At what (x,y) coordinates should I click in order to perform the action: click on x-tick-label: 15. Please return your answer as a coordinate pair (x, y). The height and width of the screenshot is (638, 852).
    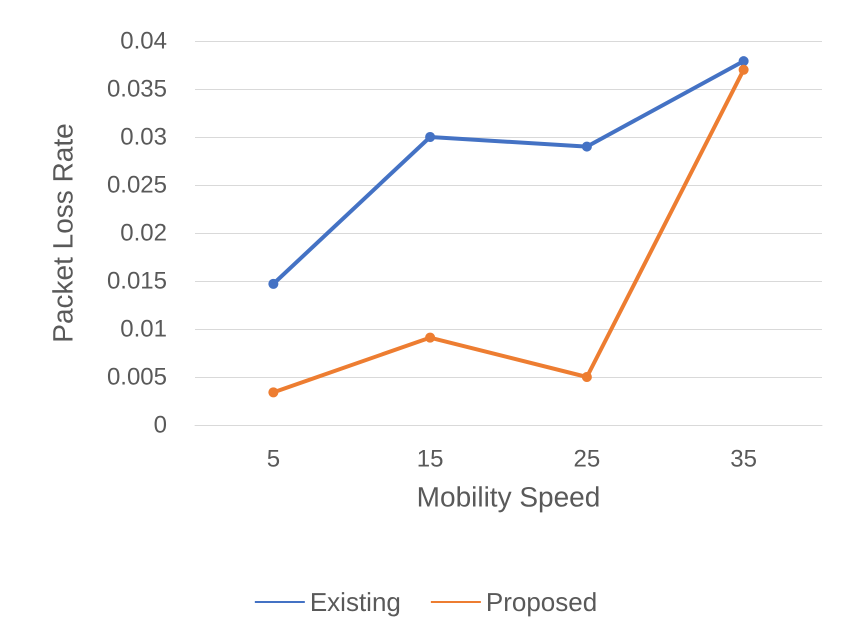
    Looking at the image, I should click on (430, 459).